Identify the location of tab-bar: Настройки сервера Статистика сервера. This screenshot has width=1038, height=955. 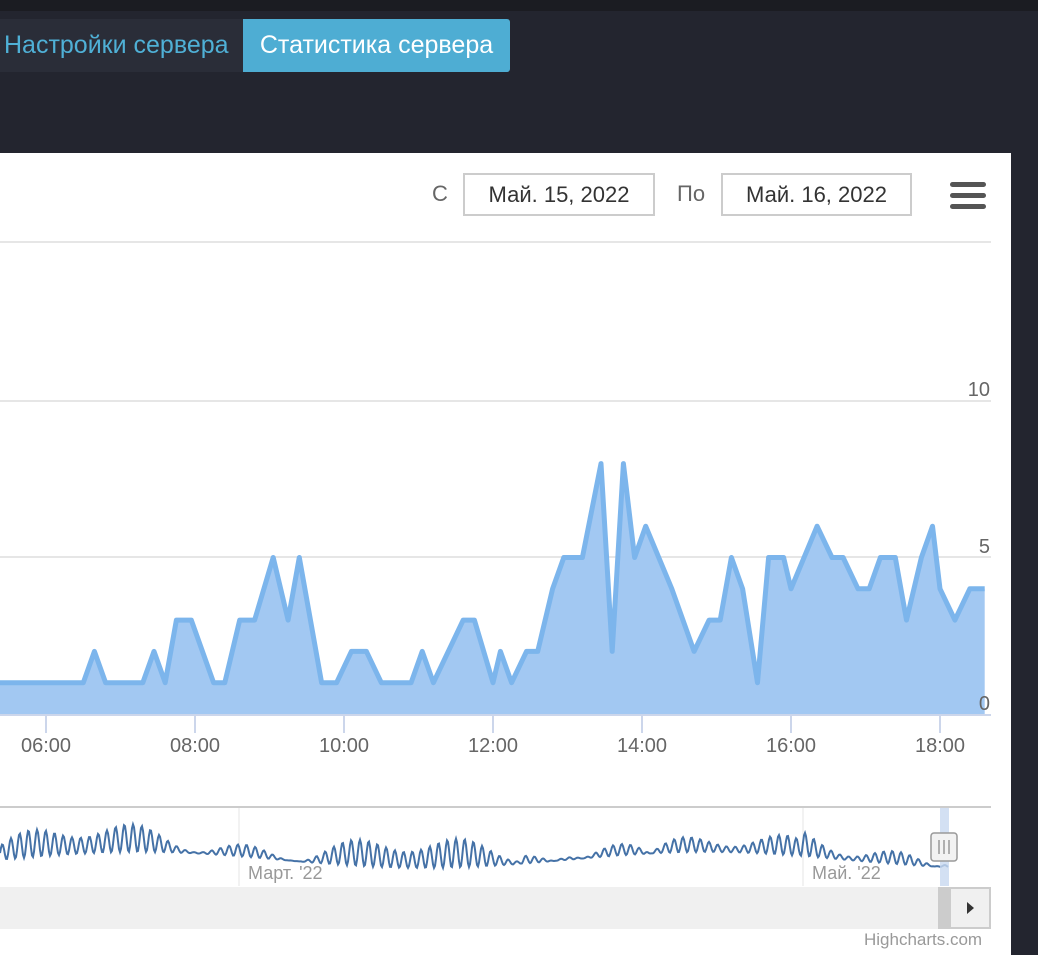
(255, 45).